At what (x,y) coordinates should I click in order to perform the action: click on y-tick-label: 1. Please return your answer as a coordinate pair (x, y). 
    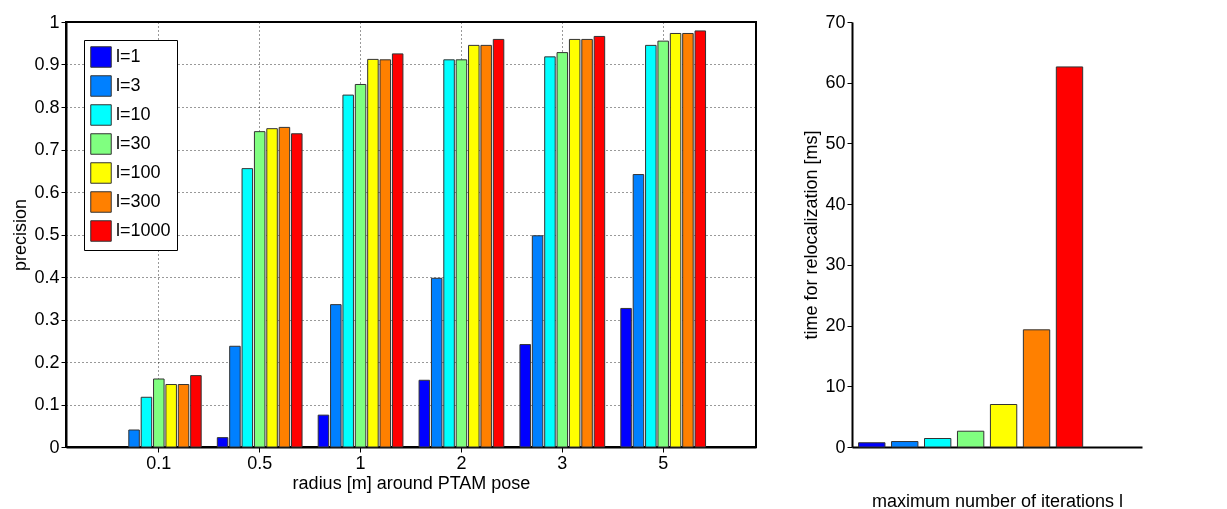
    Looking at the image, I should click on (54, 21).